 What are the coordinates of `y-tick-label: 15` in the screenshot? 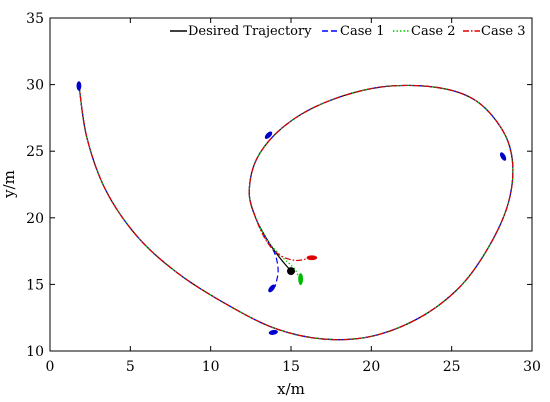 It's located at (35, 285).